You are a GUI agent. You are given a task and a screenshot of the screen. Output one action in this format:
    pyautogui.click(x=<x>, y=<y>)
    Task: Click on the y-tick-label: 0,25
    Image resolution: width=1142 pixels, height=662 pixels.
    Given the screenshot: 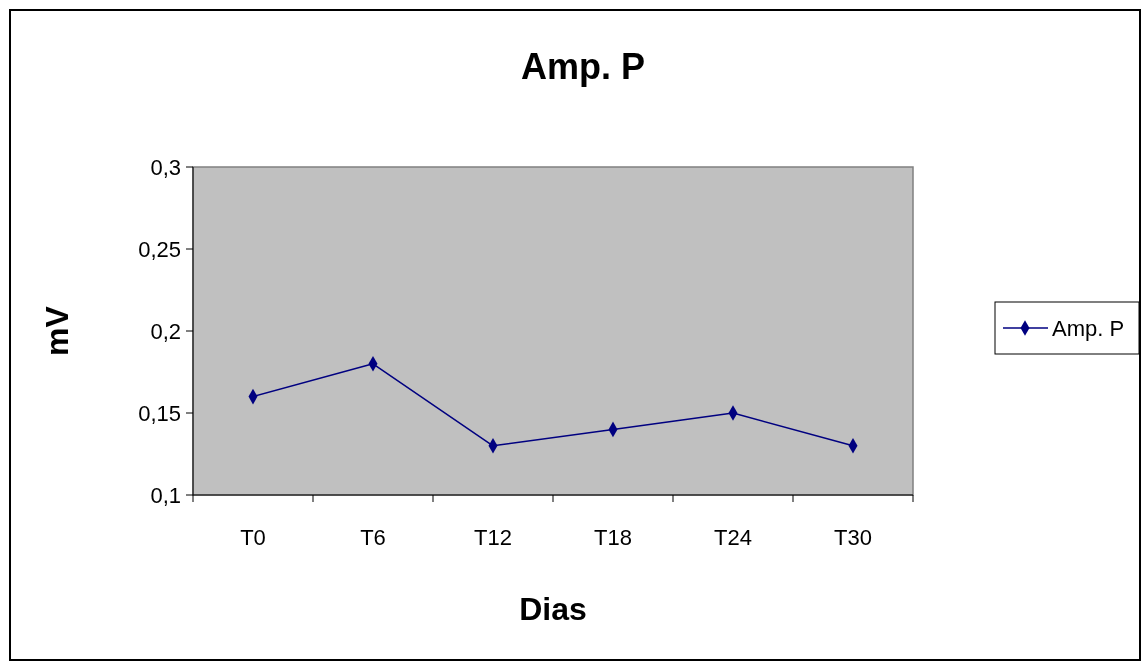 What is the action you would take?
    pyautogui.click(x=159, y=249)
    